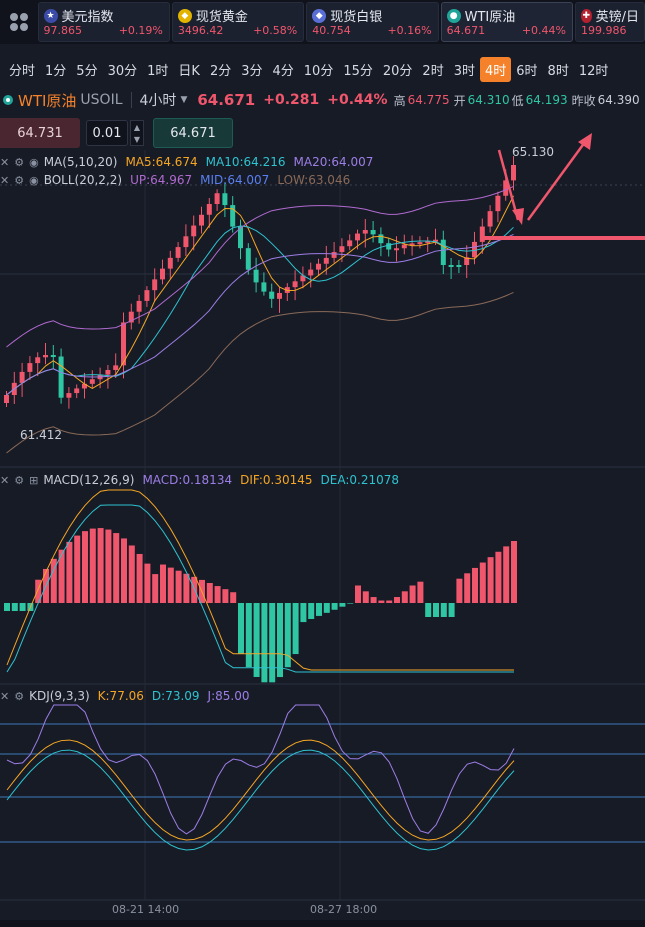 This screenshot has height=927, width=645. Describe the element at coordinates (260, 373) in the screenshot. I see `boll-lower-line` at that location.